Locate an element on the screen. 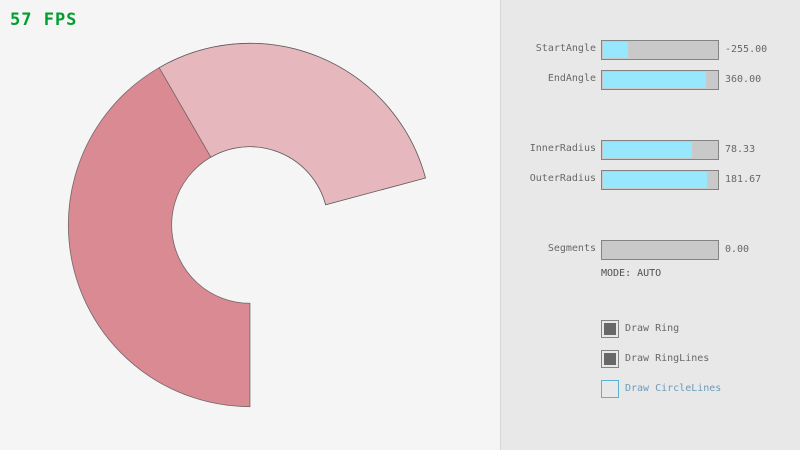  slider-label: Segments is located at coordinates (571, 248).